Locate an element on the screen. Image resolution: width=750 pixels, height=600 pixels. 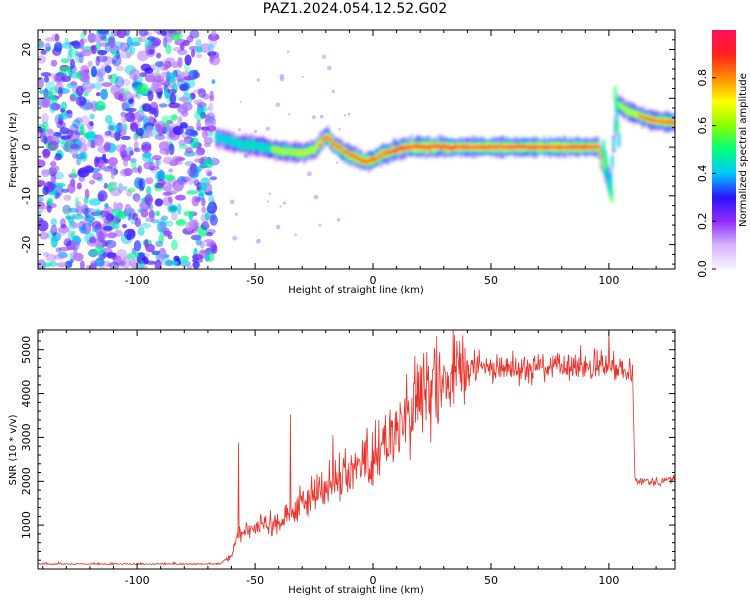
colorbar-label: Normalized spectral amplitude is located at coordinates (743, 150).